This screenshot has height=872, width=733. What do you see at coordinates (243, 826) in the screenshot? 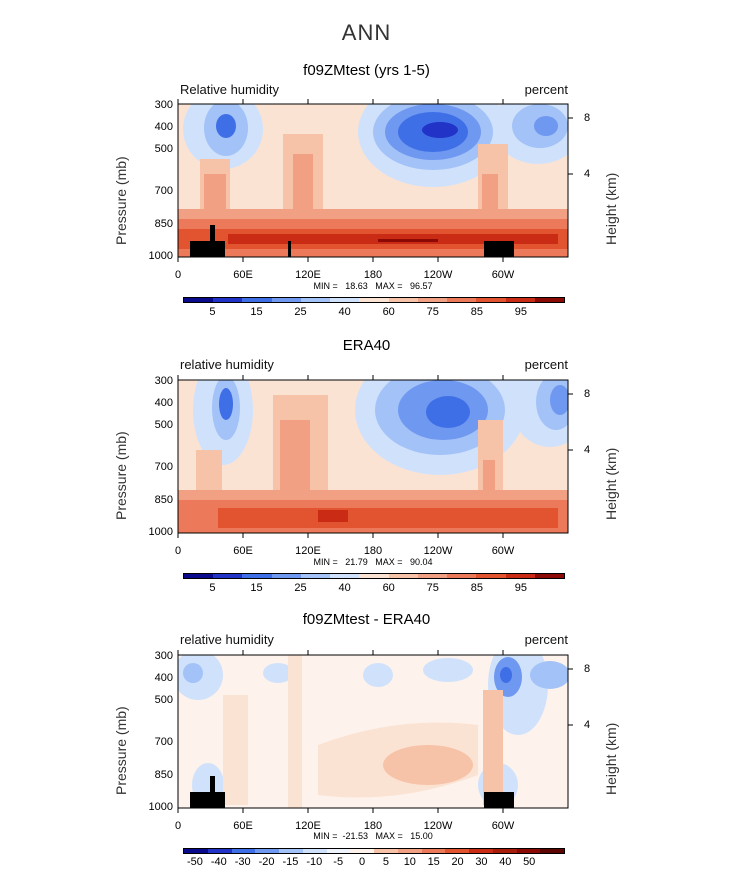
I see `panel-3-xtick: 60E` at bounding box center [243, 826].